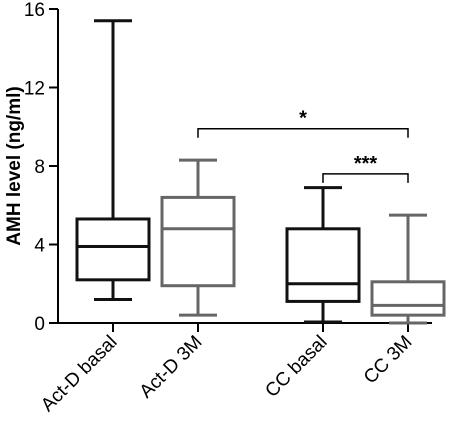 This screenshot has height=438, width=450. I want to click on y-tick-label: 16, so click(34, 10).